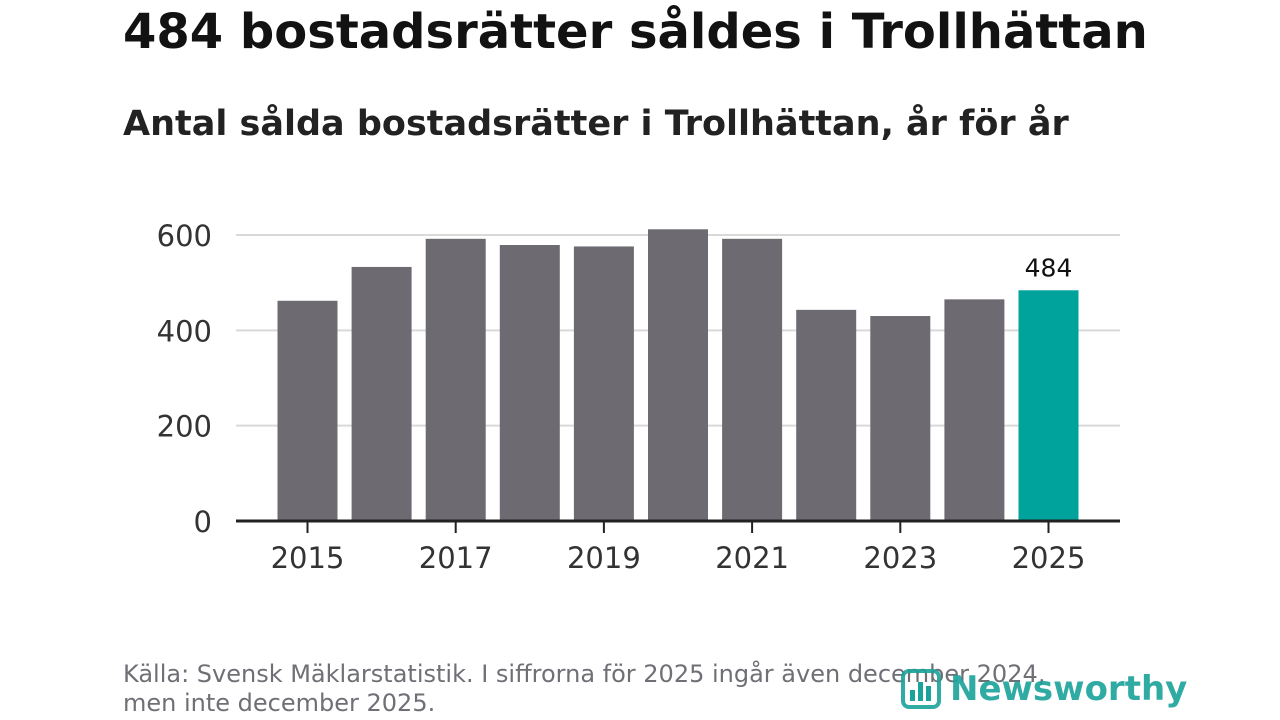 The width and height of the screenshot is (1280, 720). What do you see at coordinates (1049, 558) in the screenshot?
I see `x-tick-label-2025: 2025` at bounding box center [1049, 558].